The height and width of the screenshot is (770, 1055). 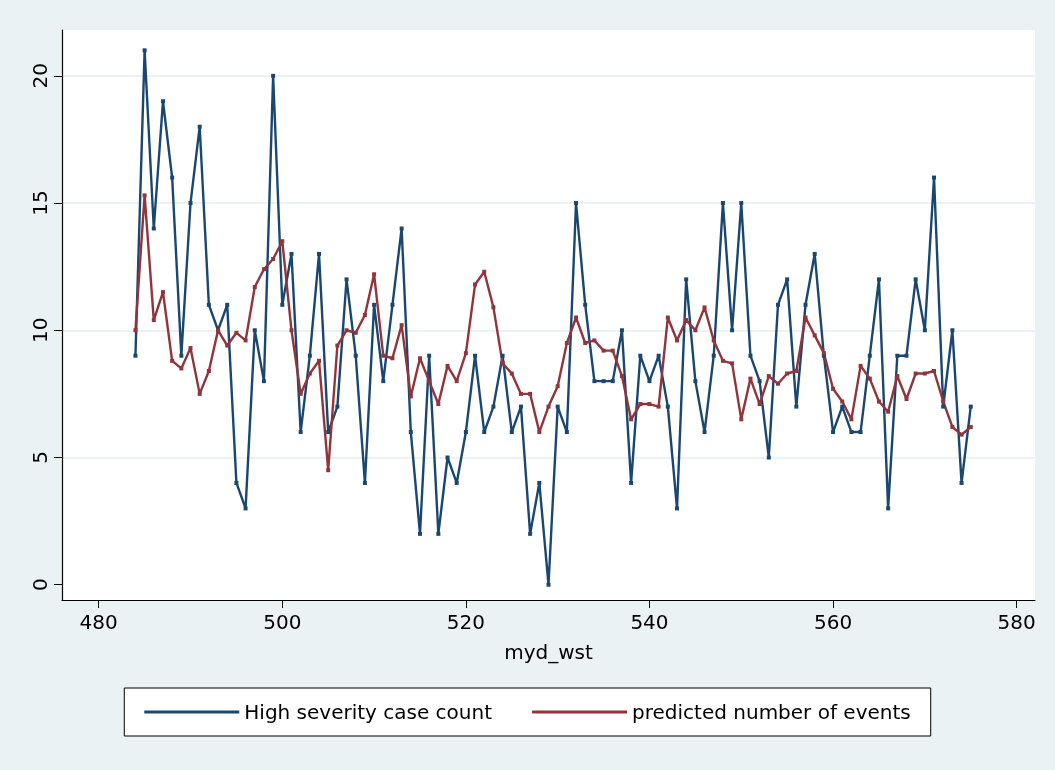 I want to click on x-tick-label: 480, so click(x=98, y=622).